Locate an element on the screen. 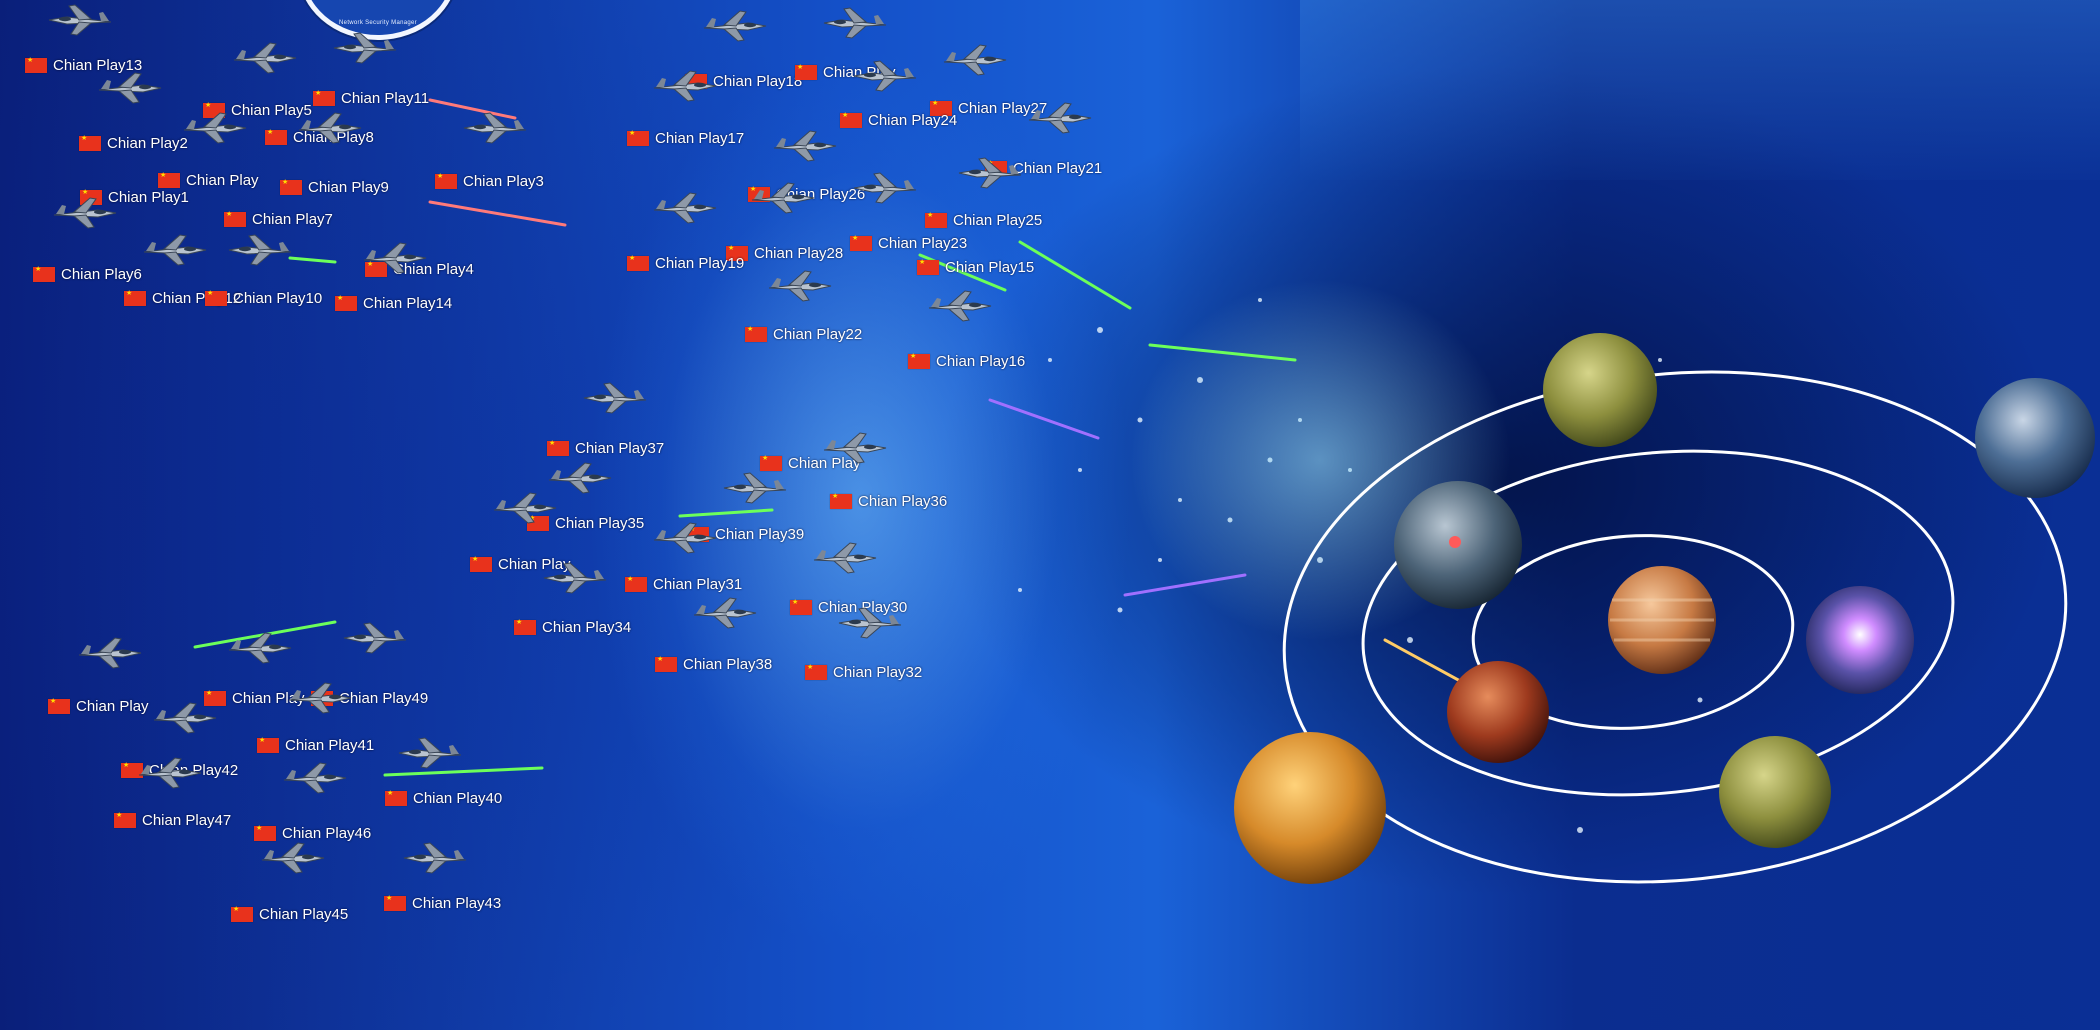  player-marker: Chian Play1 is located at coordinates (134, 197).